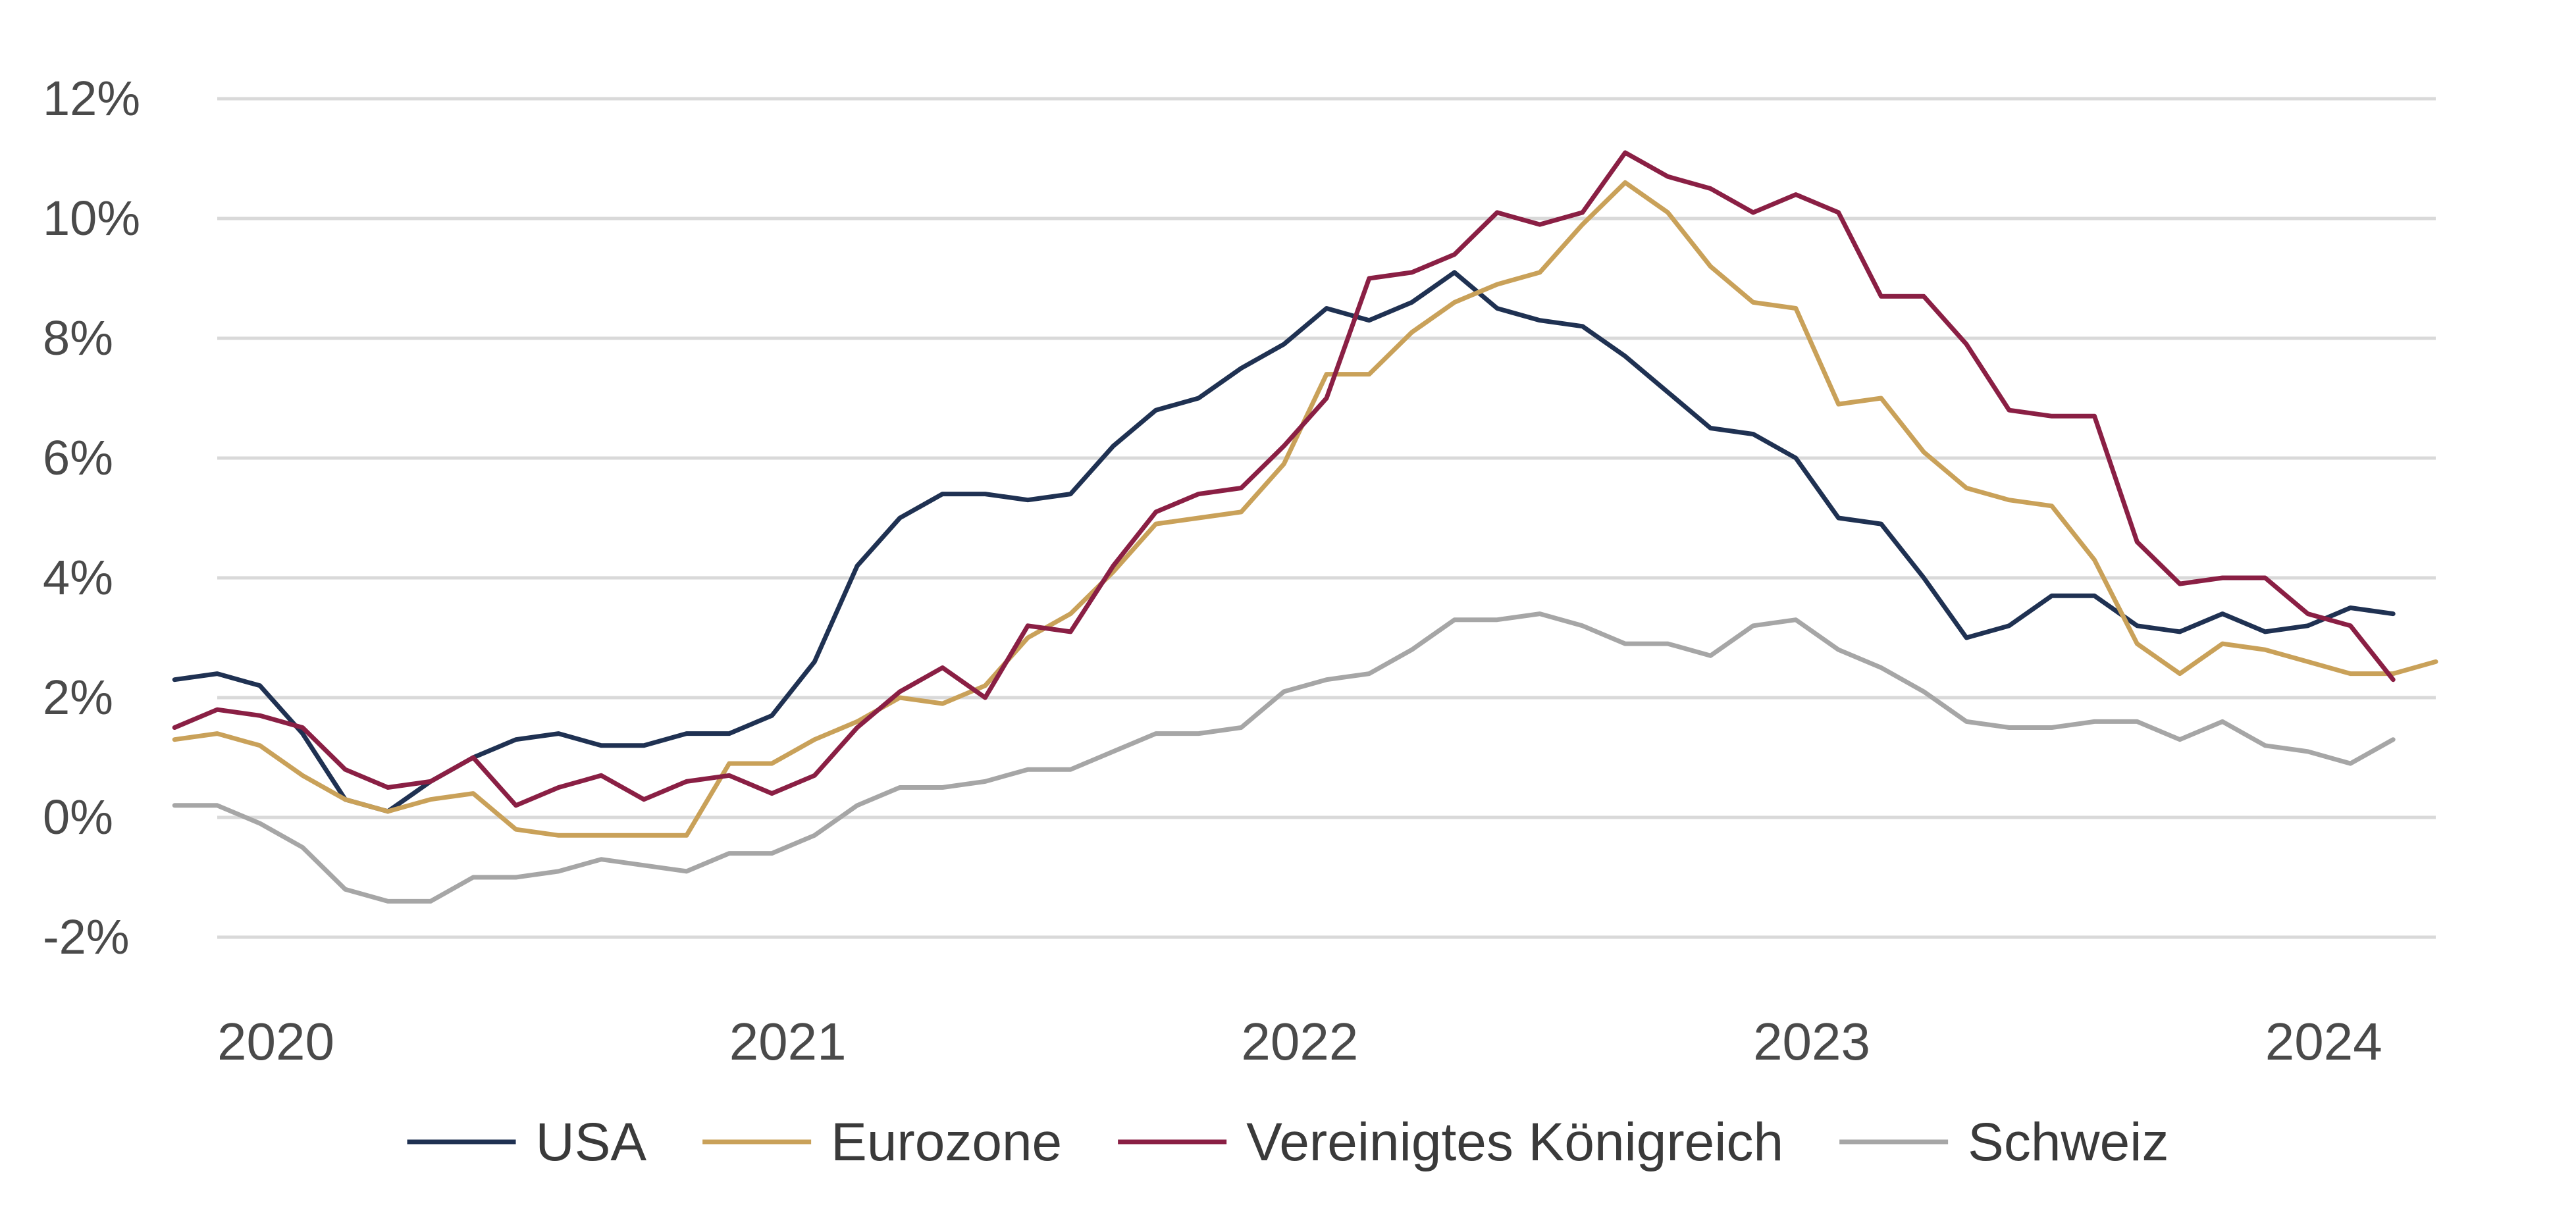  Describe the element at coordinates (87, 937) in the screenshot. I see `y-tick-label: -2%` at that location.